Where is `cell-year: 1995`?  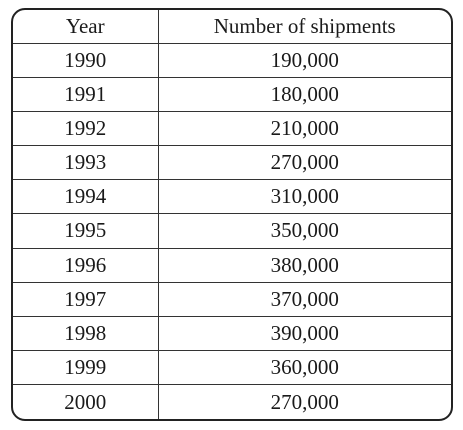 cell-year: 1995 is located at coordinates (85, 231).